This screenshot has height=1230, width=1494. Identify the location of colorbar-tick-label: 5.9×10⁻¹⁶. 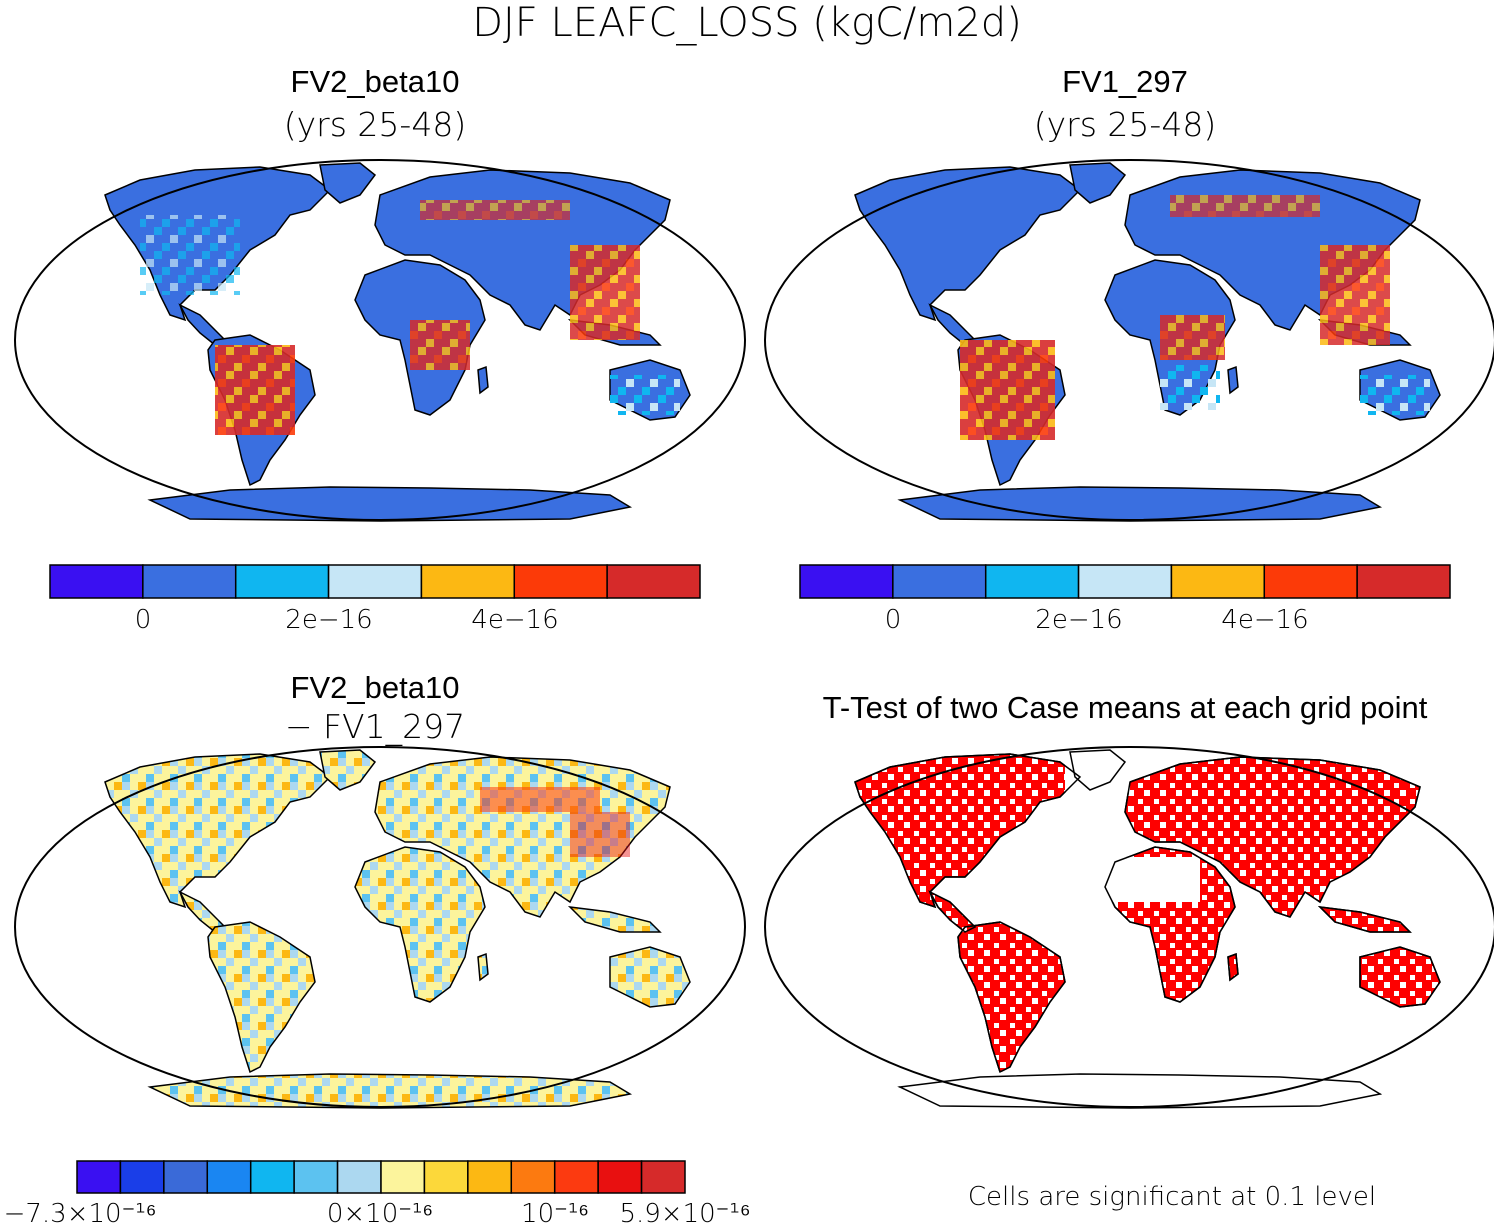
(684, 1214).